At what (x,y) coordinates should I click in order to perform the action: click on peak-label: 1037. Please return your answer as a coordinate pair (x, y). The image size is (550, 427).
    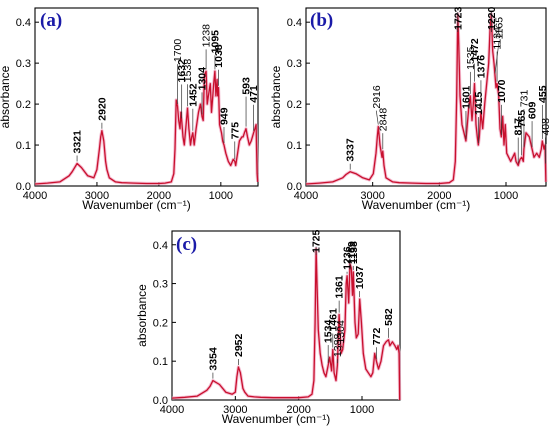
    Looking at the image, I should click on (360, 278).